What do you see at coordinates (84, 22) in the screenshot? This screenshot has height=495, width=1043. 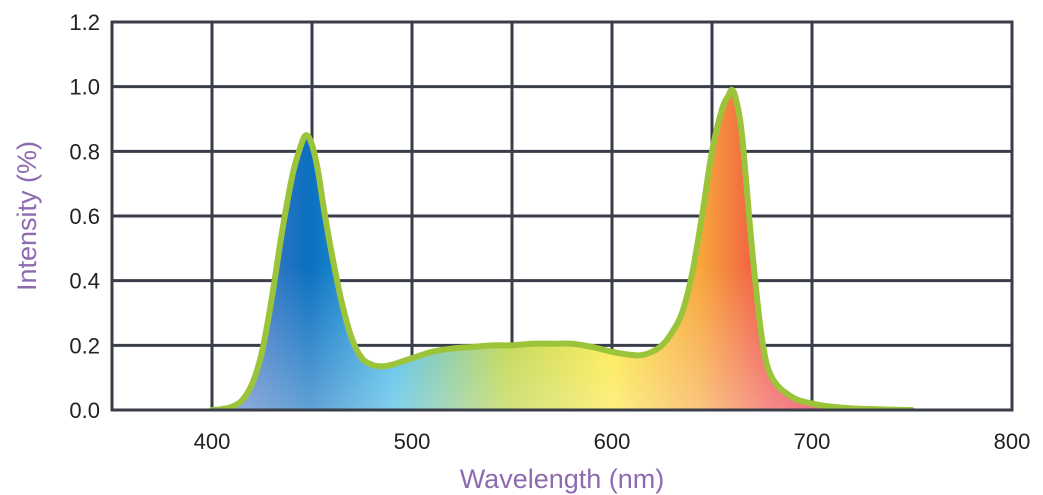 I see `y-tick-label: 1.2` at bounding box center [84, 22].